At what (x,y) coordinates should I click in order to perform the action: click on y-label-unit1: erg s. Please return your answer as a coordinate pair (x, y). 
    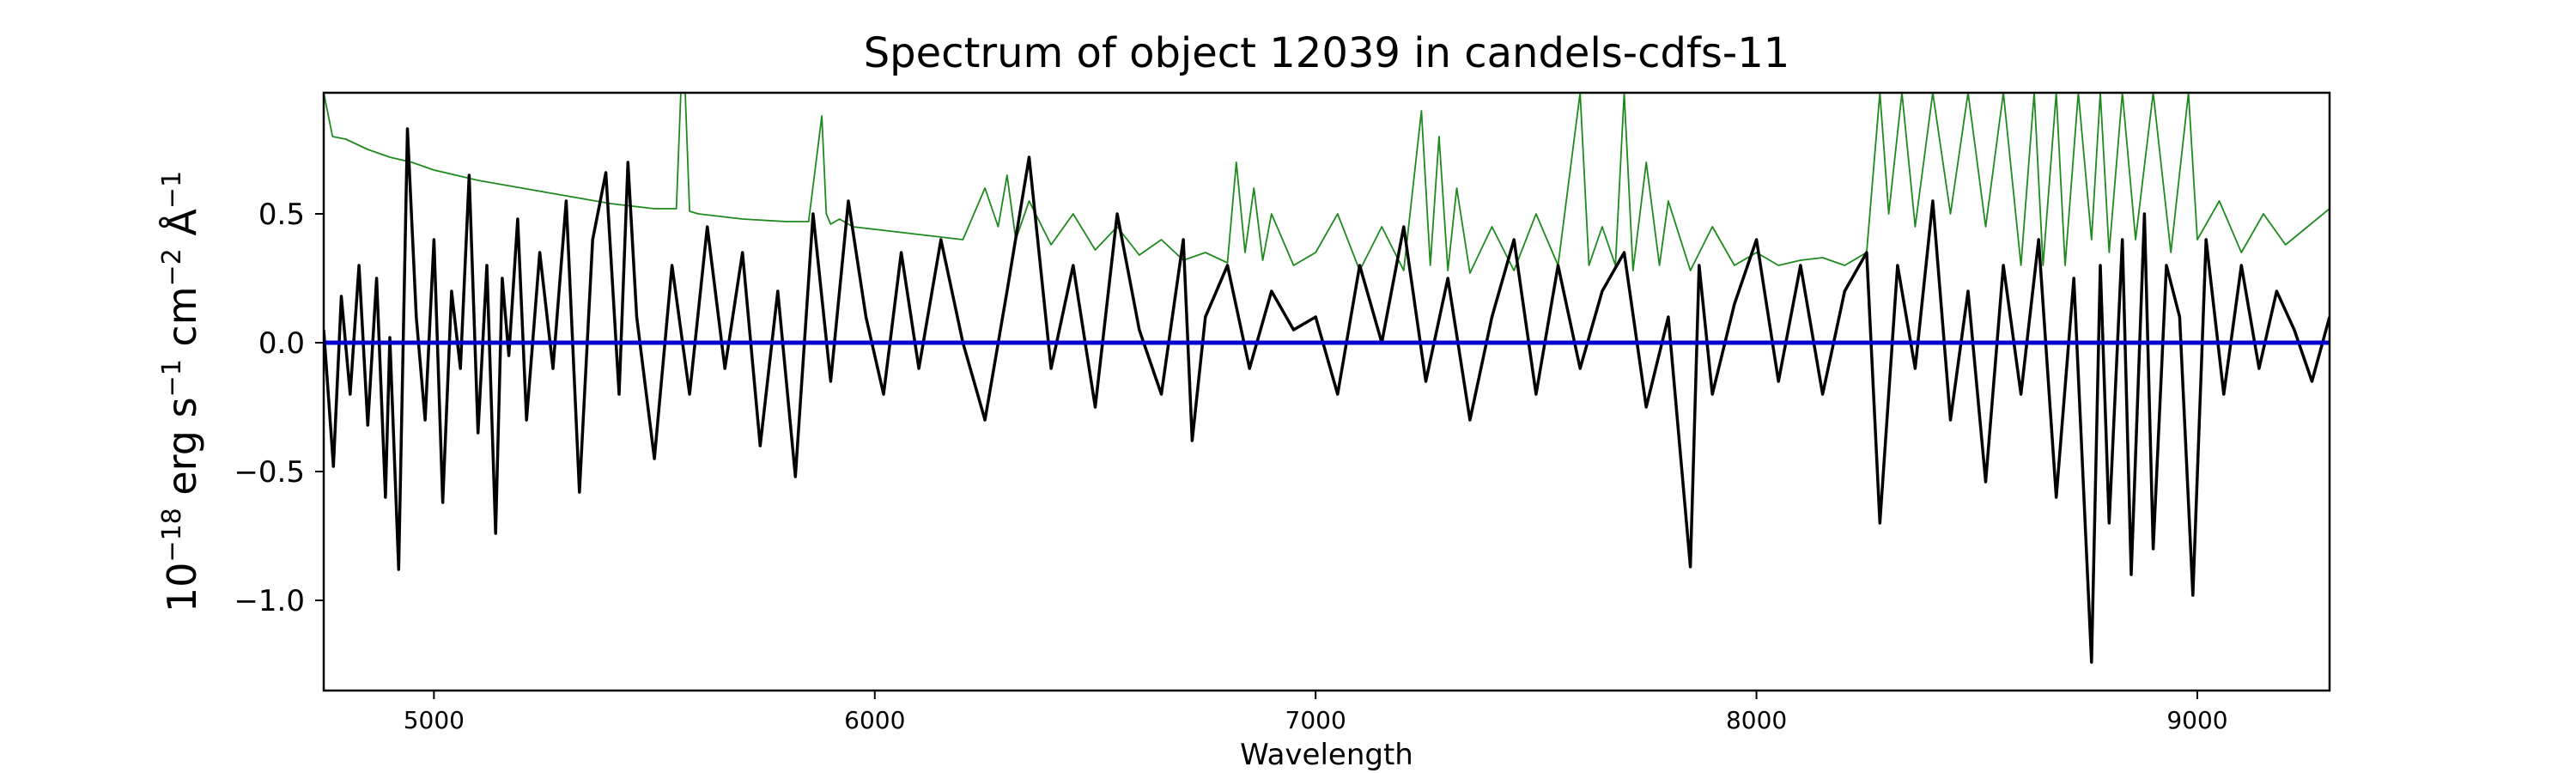
    Looking at the image, I should click on (182, 452).